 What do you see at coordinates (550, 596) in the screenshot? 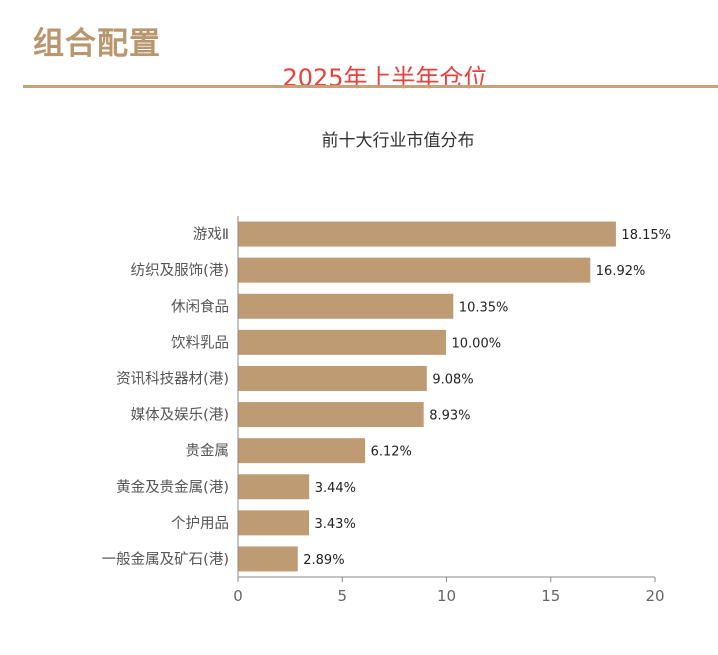
I see `x-tick-label-3: 15` at bounding box center [550, 596].